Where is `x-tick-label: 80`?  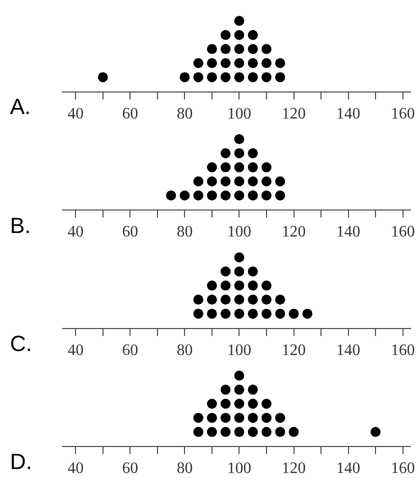 x-tick-label: 80 is located at coordinates (184, 232).